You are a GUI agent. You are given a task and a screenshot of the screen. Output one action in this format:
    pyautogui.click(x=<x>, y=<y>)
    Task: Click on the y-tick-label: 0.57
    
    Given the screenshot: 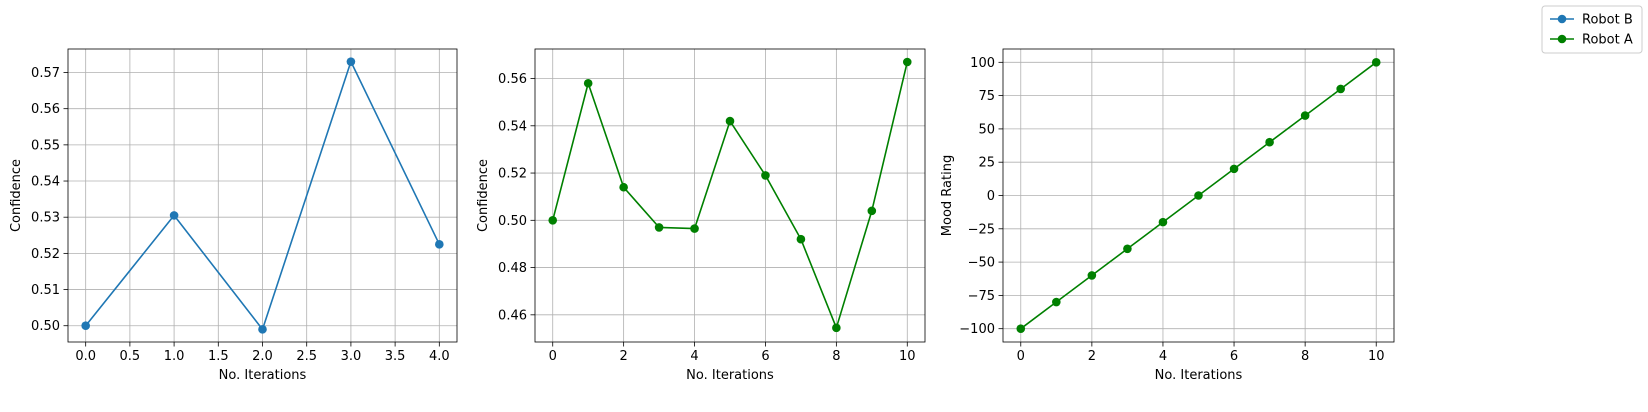 What is the action you would take?
    pyautogui.click(x=45, y=73)
    